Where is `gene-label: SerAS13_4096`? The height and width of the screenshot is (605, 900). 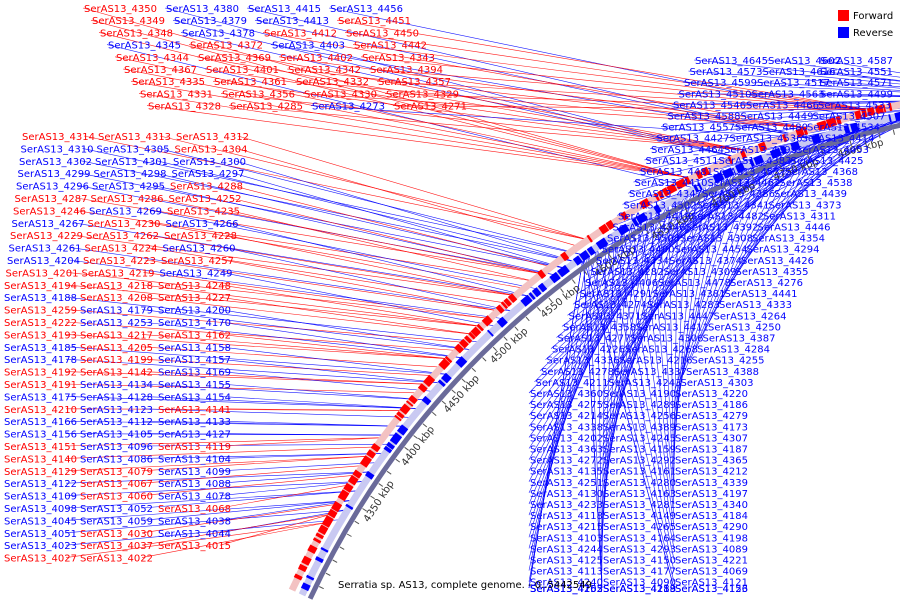 gene-label: SerAS13_4096 is located at coordinates (116, 447).